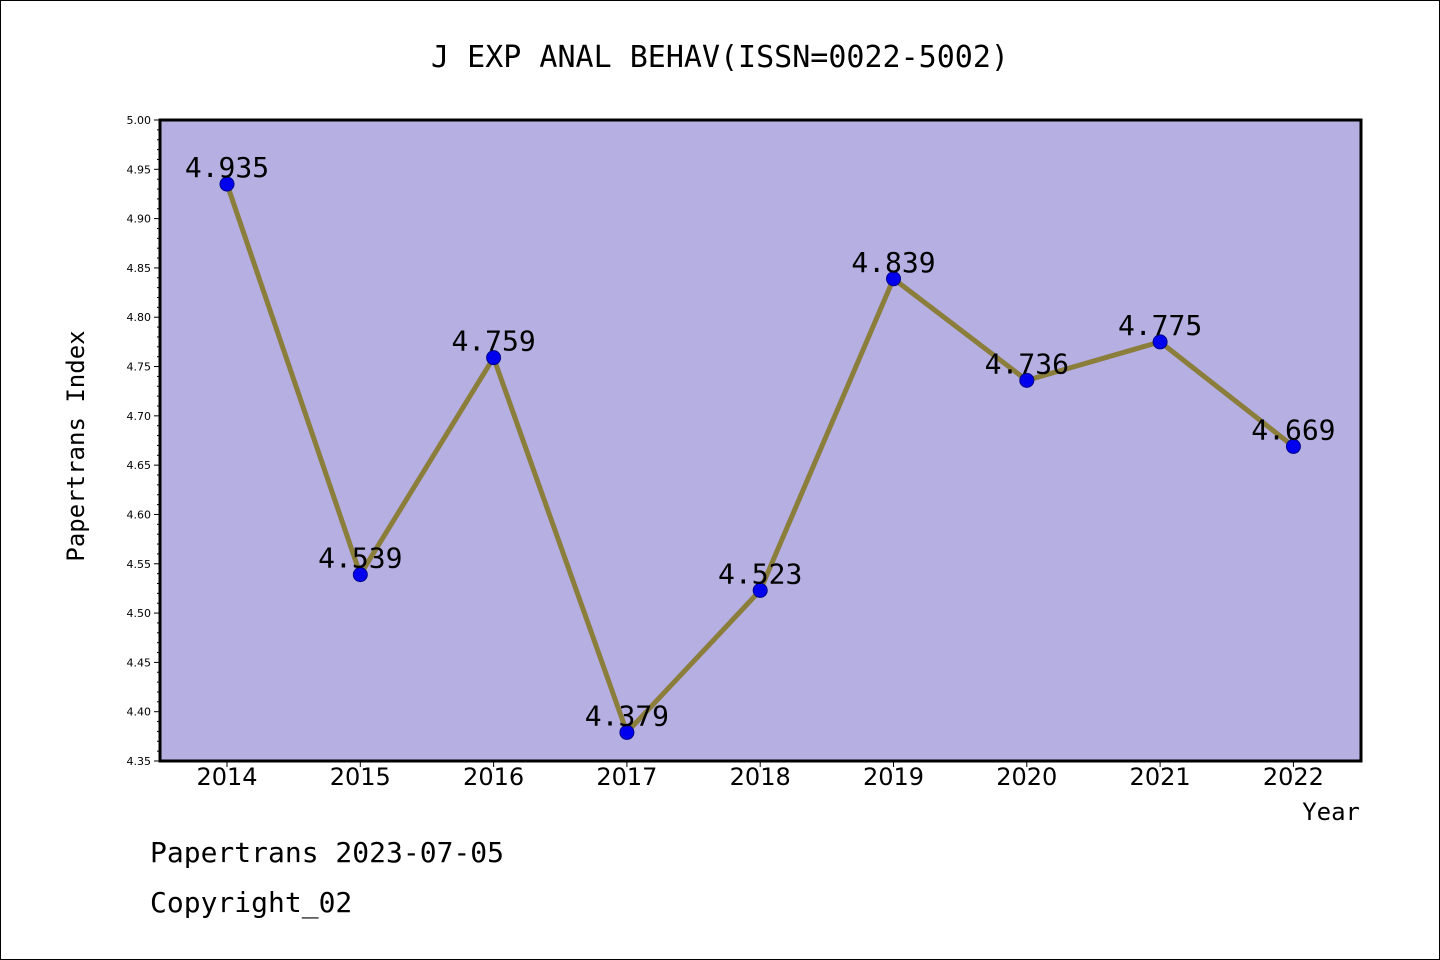  What do you see at coordinates (1293, 777) in the screenshot?
I see `x-tick-label: 2022` at bounding box center [1293, 777].